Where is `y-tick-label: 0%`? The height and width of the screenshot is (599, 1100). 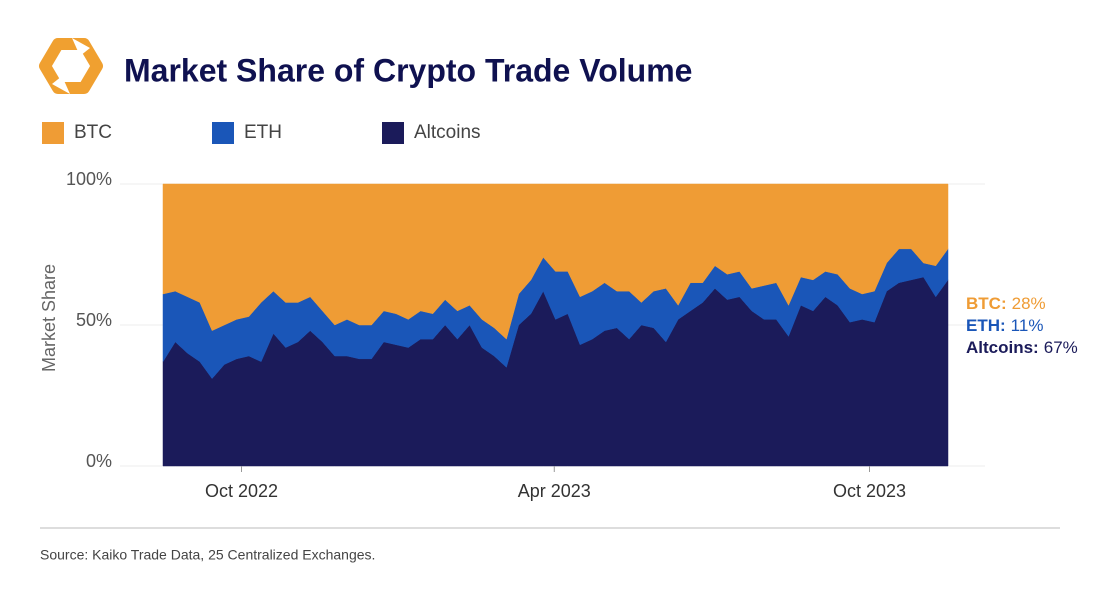 y-tick-label: 0% is located at coordinates (99, 461).